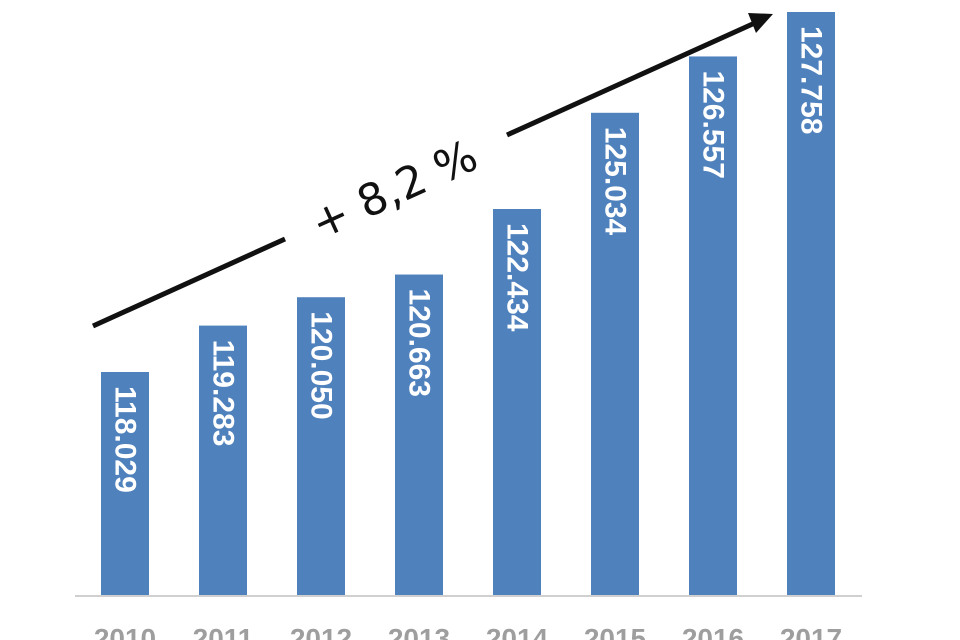 The height and width of the screenshot is (640, 960). What do you see at coordinates (321, 446) in the screenshot?
I see `bar-2012` at bounding box center [321, 446].